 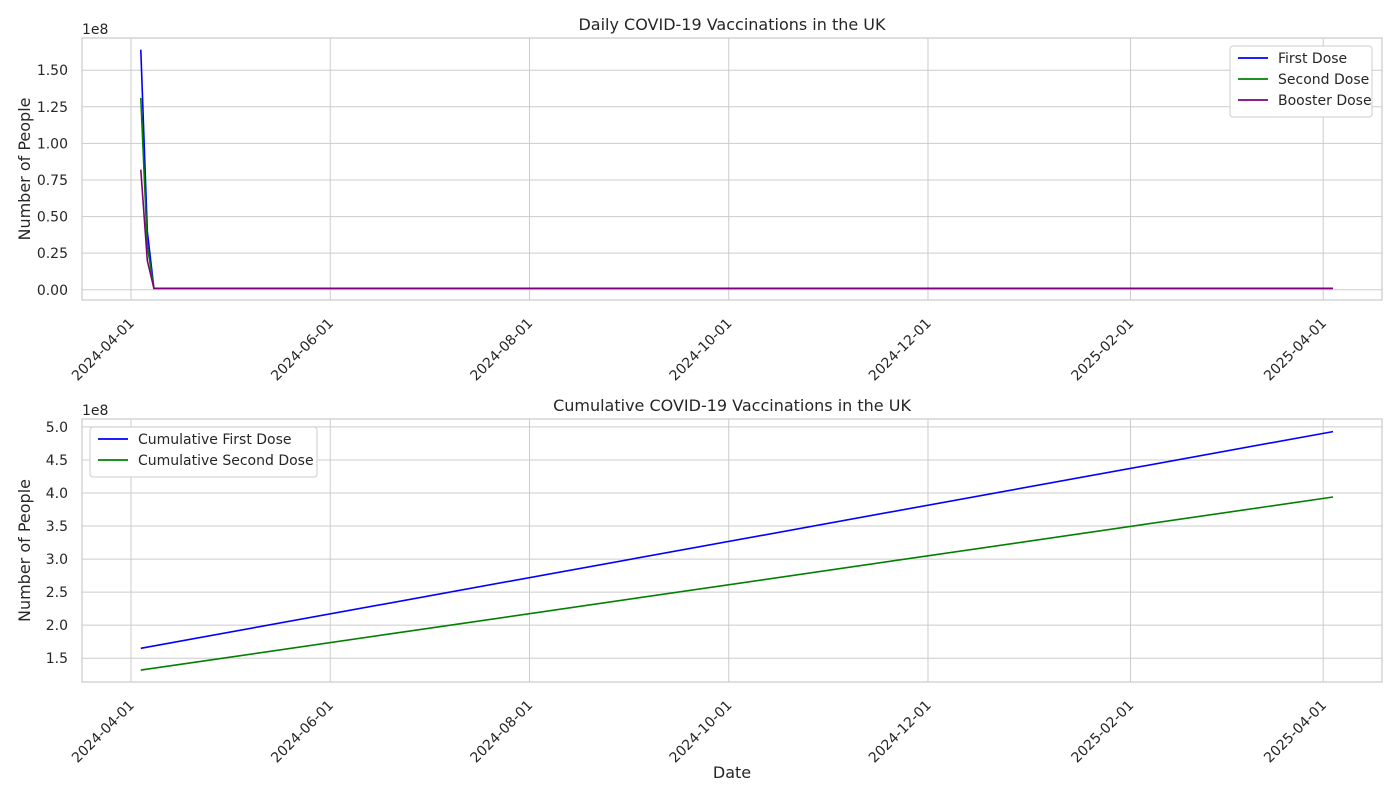 I want to click on y-tick-label: 1.25, so click(x=52, y=108).